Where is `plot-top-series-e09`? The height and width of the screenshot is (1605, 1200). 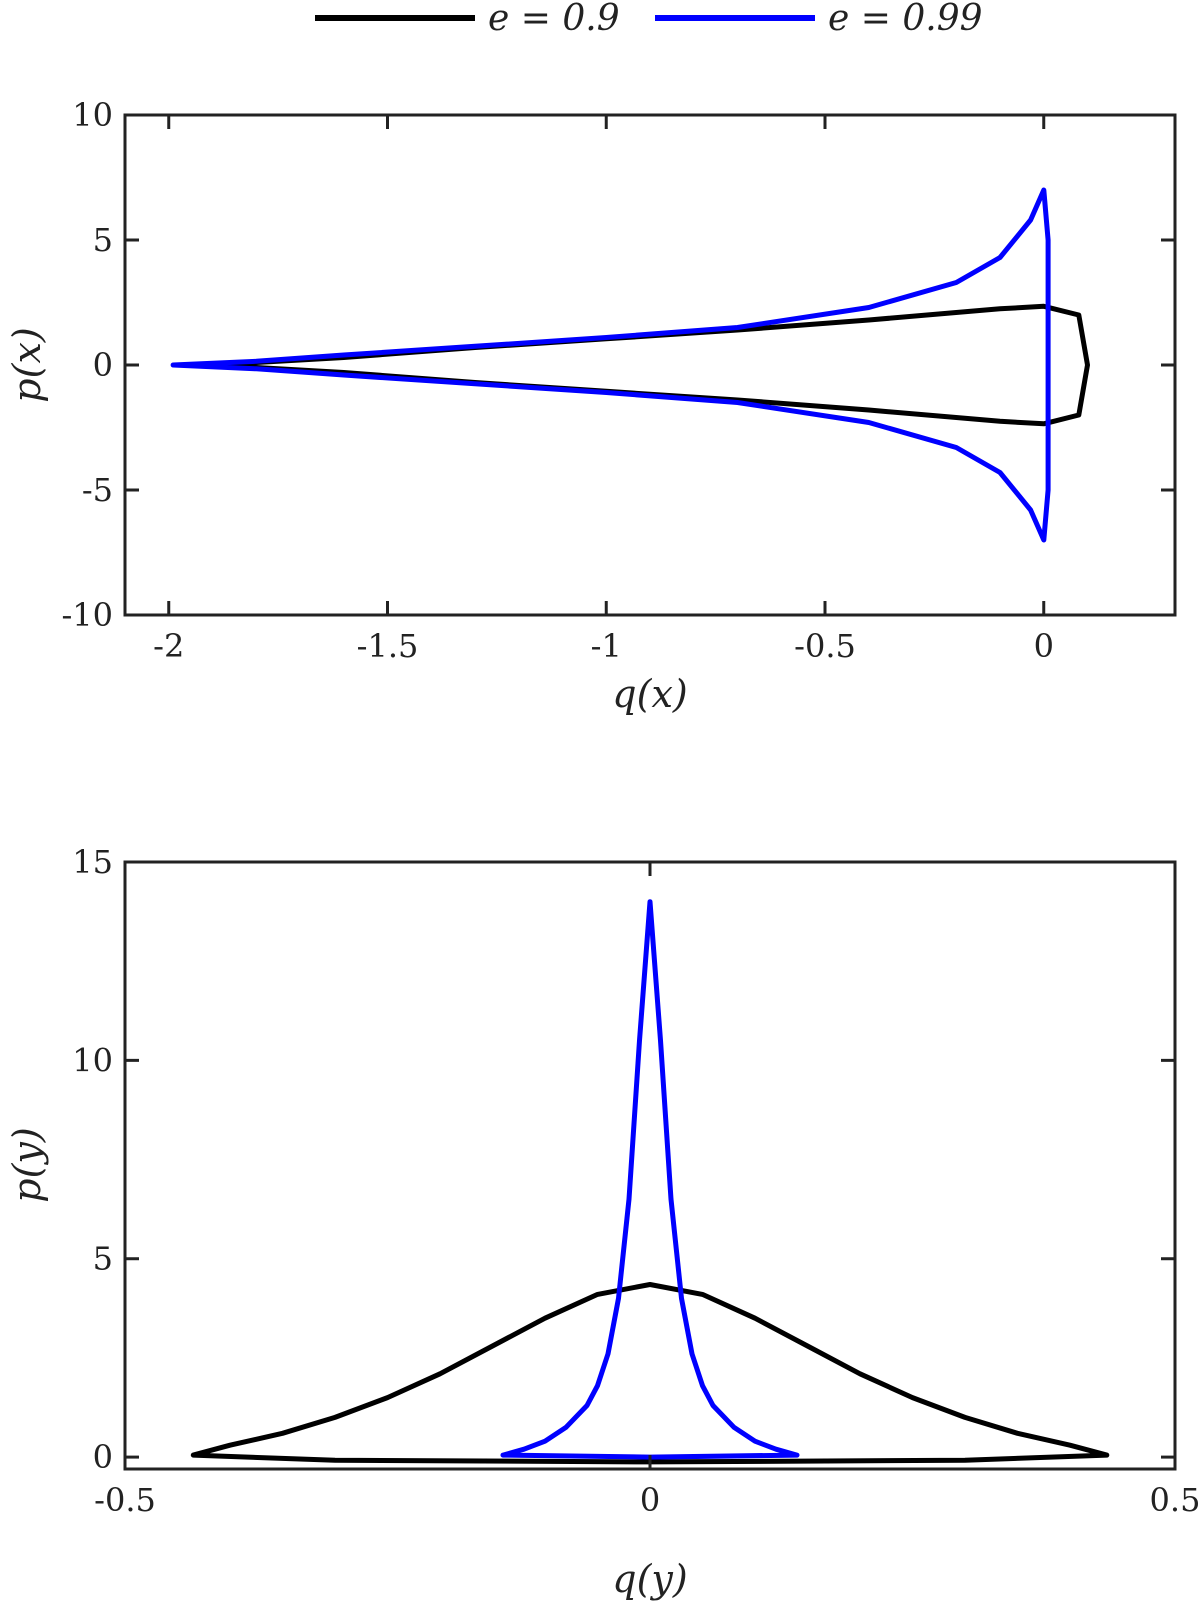 plot-top-series-e09 is located at coordinates (650, 365).